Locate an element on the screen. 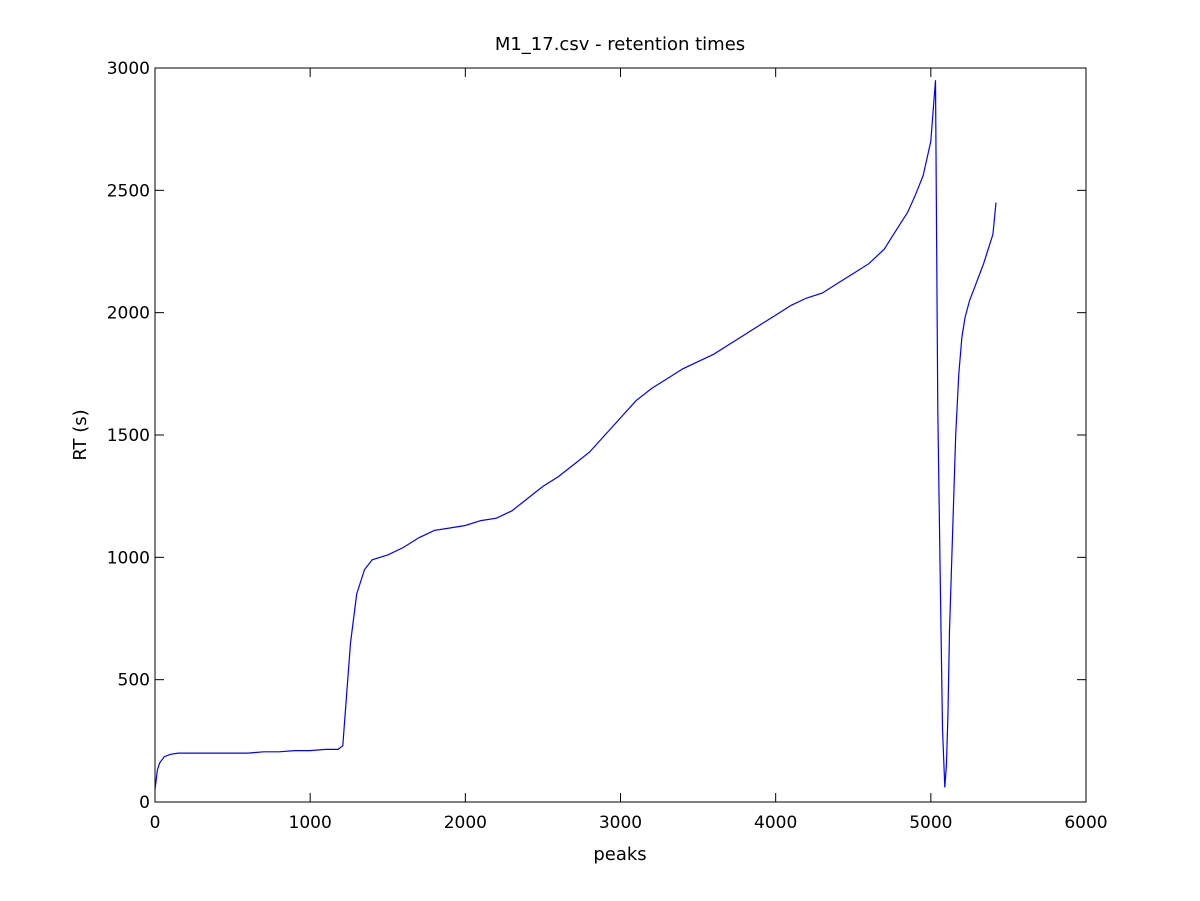  x-axis-title: peaks is located at coordinates (619, 854).